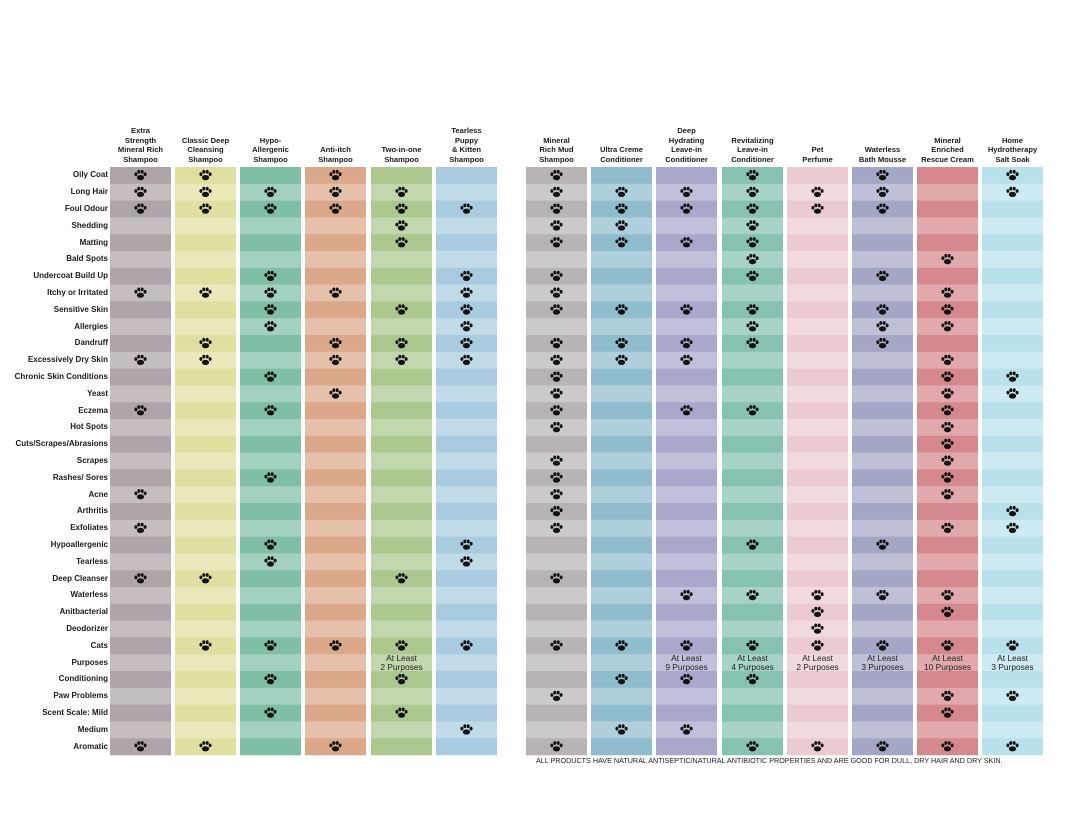  Describe the element at coordinates (817, 159) in the screenshot. I see `column-header-line: Perfume` at that location.